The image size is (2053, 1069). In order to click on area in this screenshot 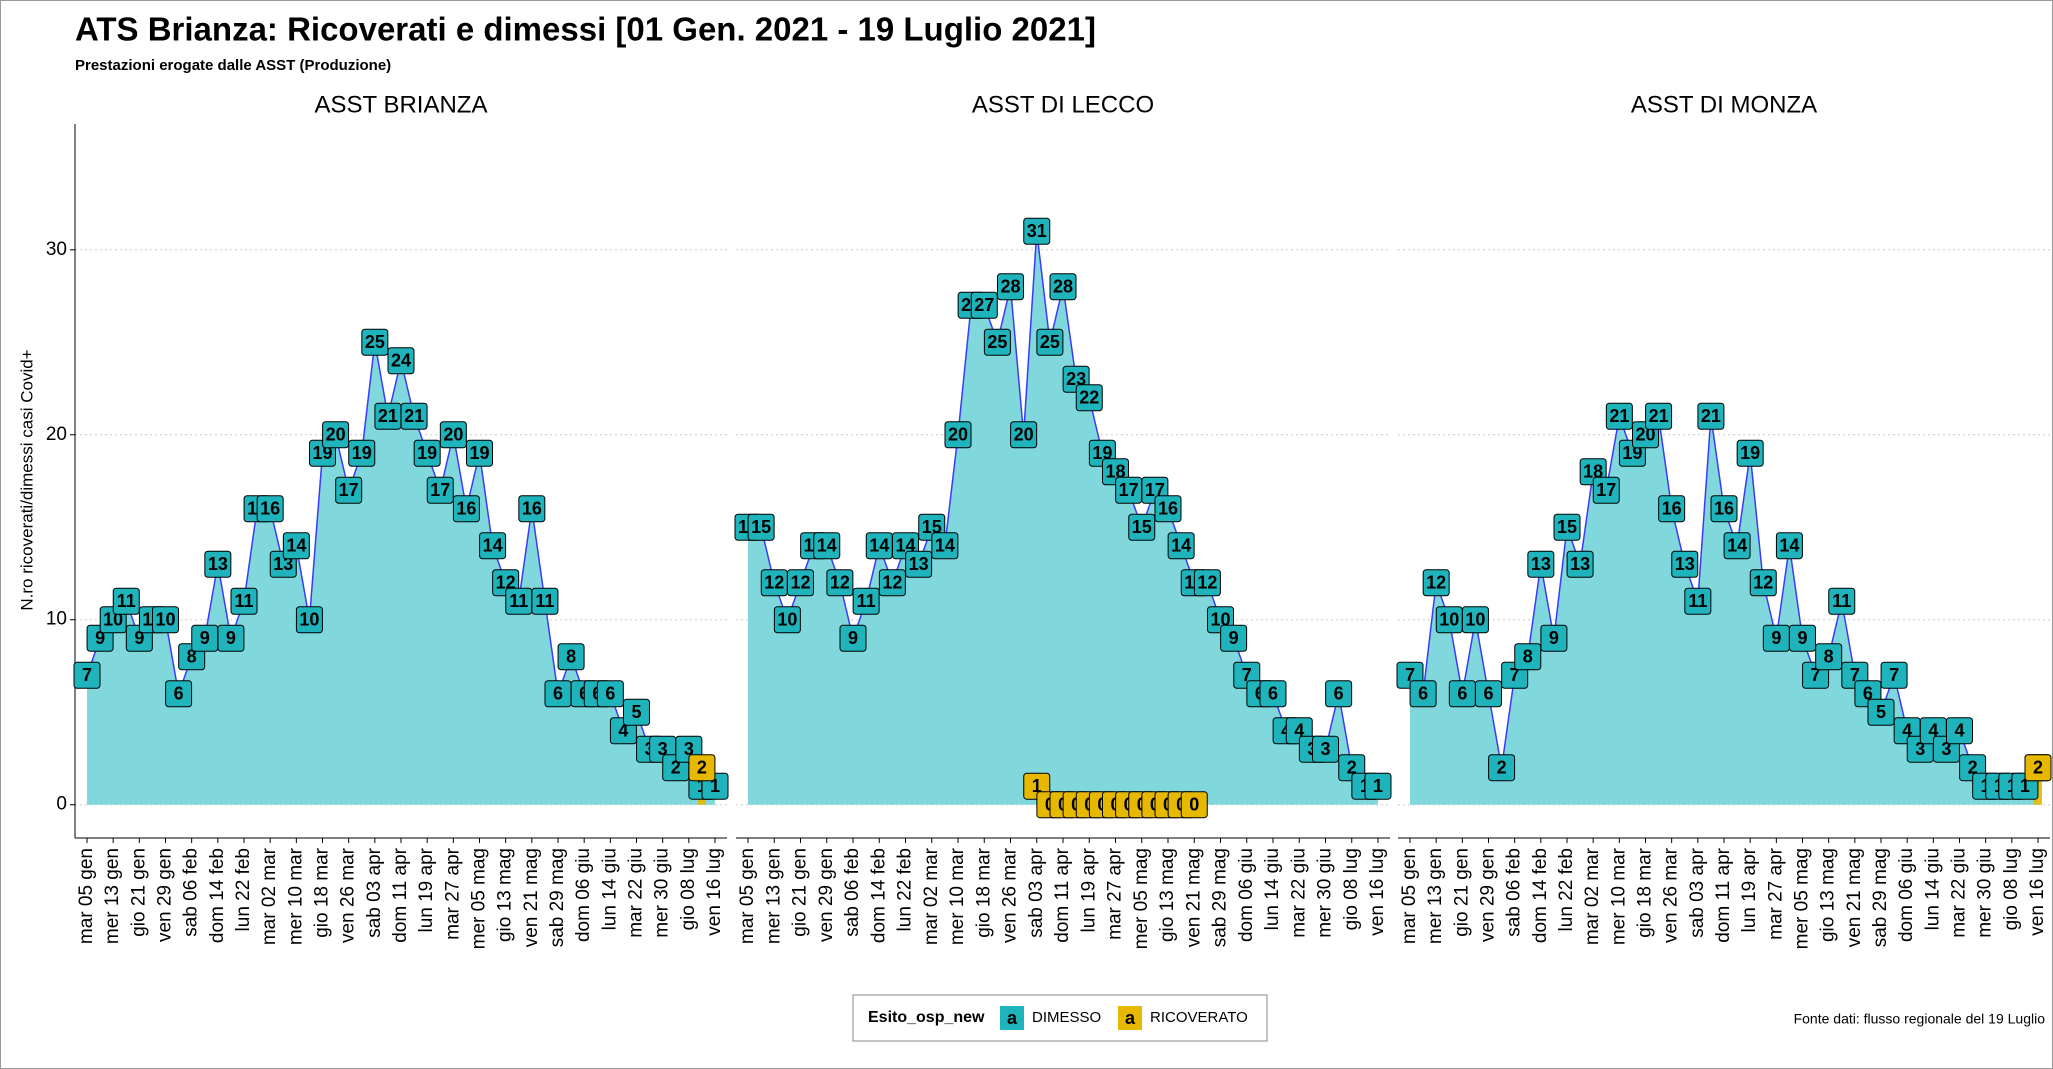, I will do `click(401, 573)`.